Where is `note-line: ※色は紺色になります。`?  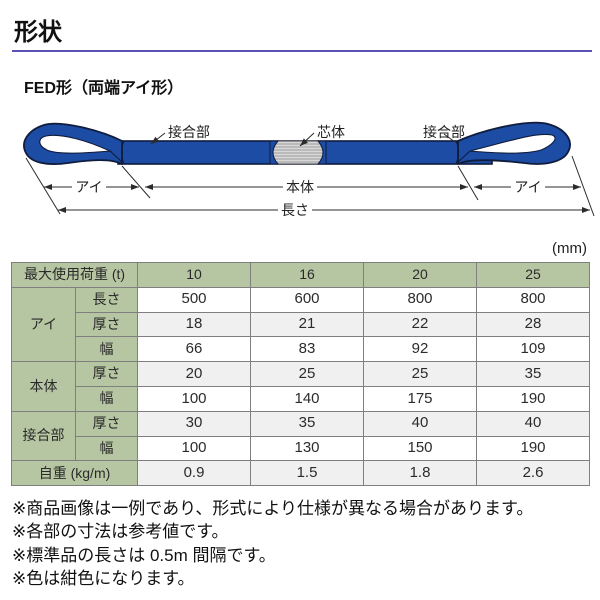 note-line: ※色は紺色になります。 is located at coordinates (103, 578).